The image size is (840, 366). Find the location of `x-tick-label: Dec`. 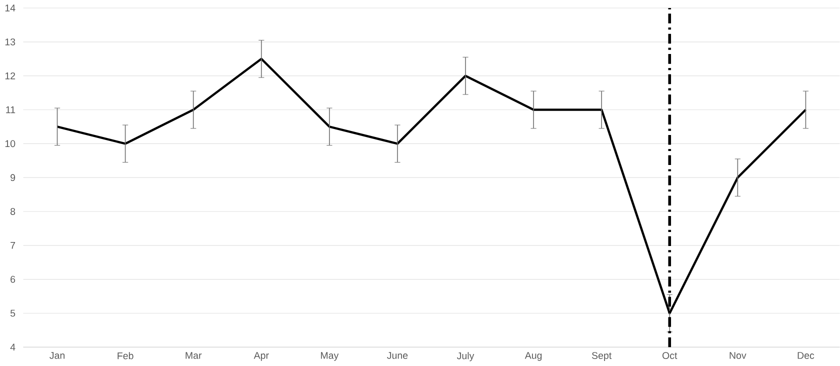

x-tick-label: Dec is located at coordinates (806, 355).